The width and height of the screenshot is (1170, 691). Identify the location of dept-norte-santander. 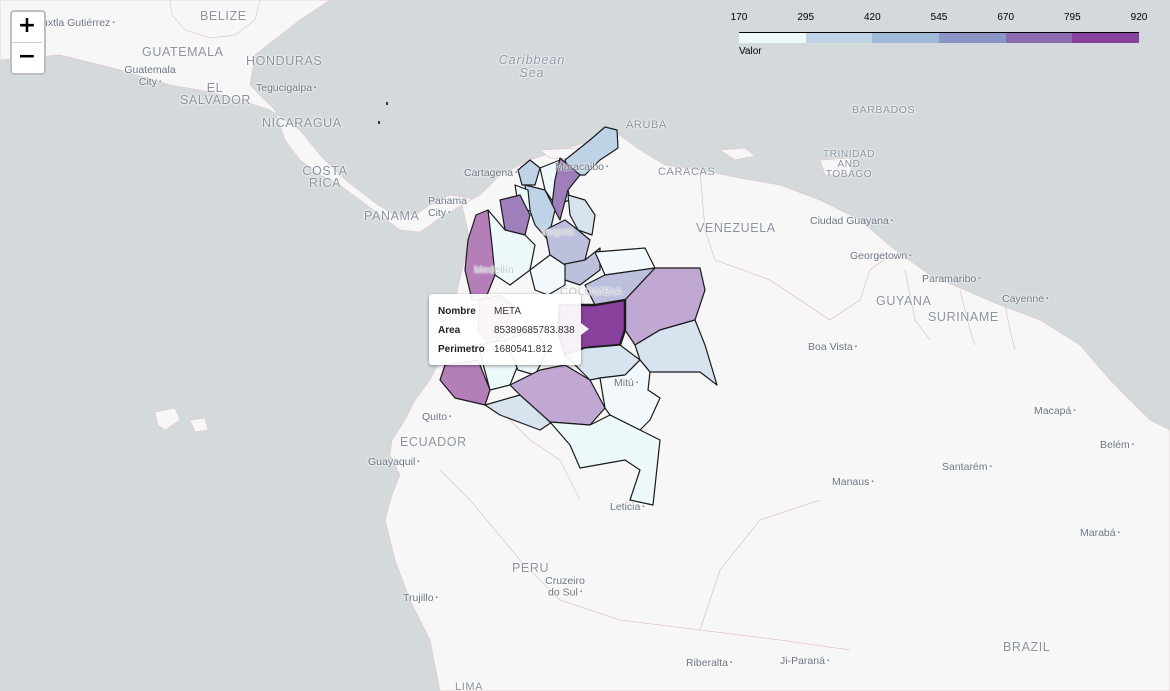
(581, 215).